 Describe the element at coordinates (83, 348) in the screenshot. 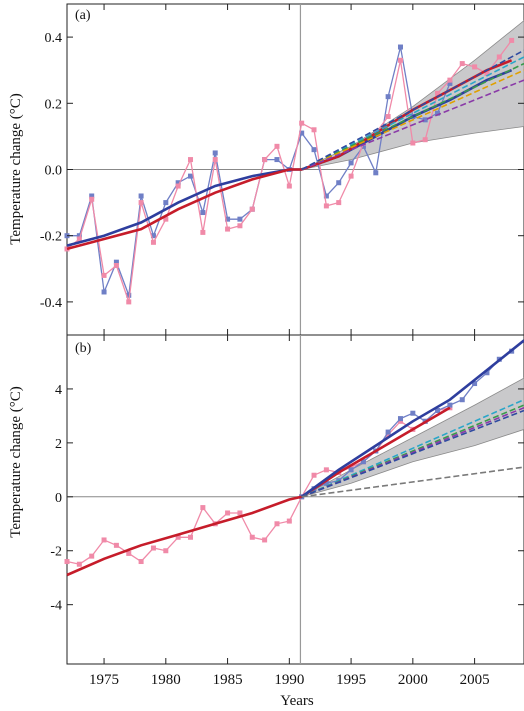

I see `panel-b-label: (b)` at that location.